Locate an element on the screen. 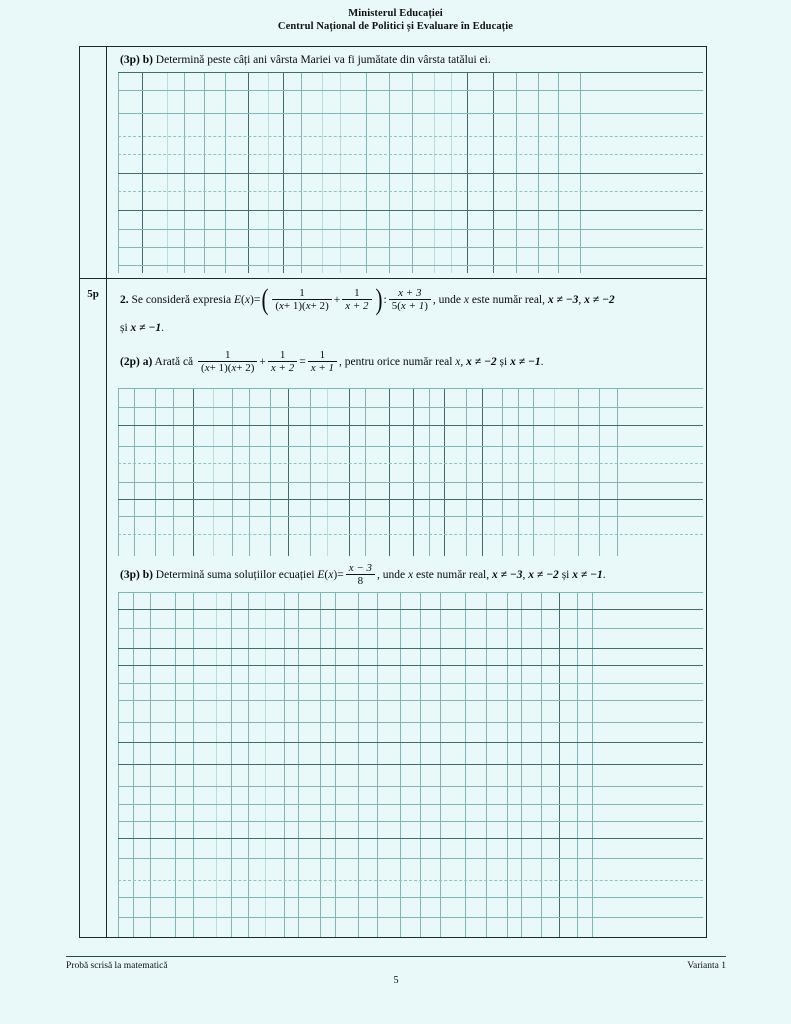 The height and width of the screenshot is (1024, 791). q2-fraction-1: 1 (x+ 1)(x+ 2) is located at coordinates (302, 299).